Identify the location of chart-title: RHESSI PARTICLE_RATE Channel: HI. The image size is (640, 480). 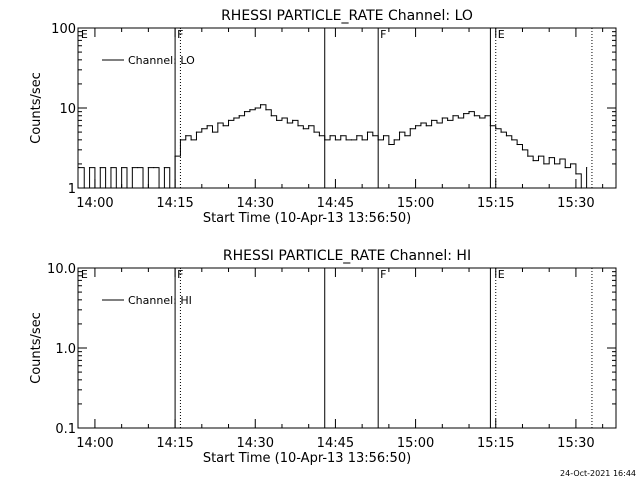
(347, 256).